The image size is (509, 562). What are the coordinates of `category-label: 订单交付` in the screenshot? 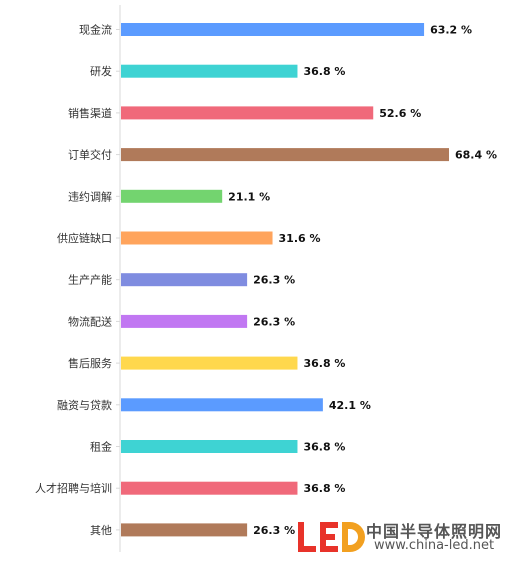 It's located at (90, 155).